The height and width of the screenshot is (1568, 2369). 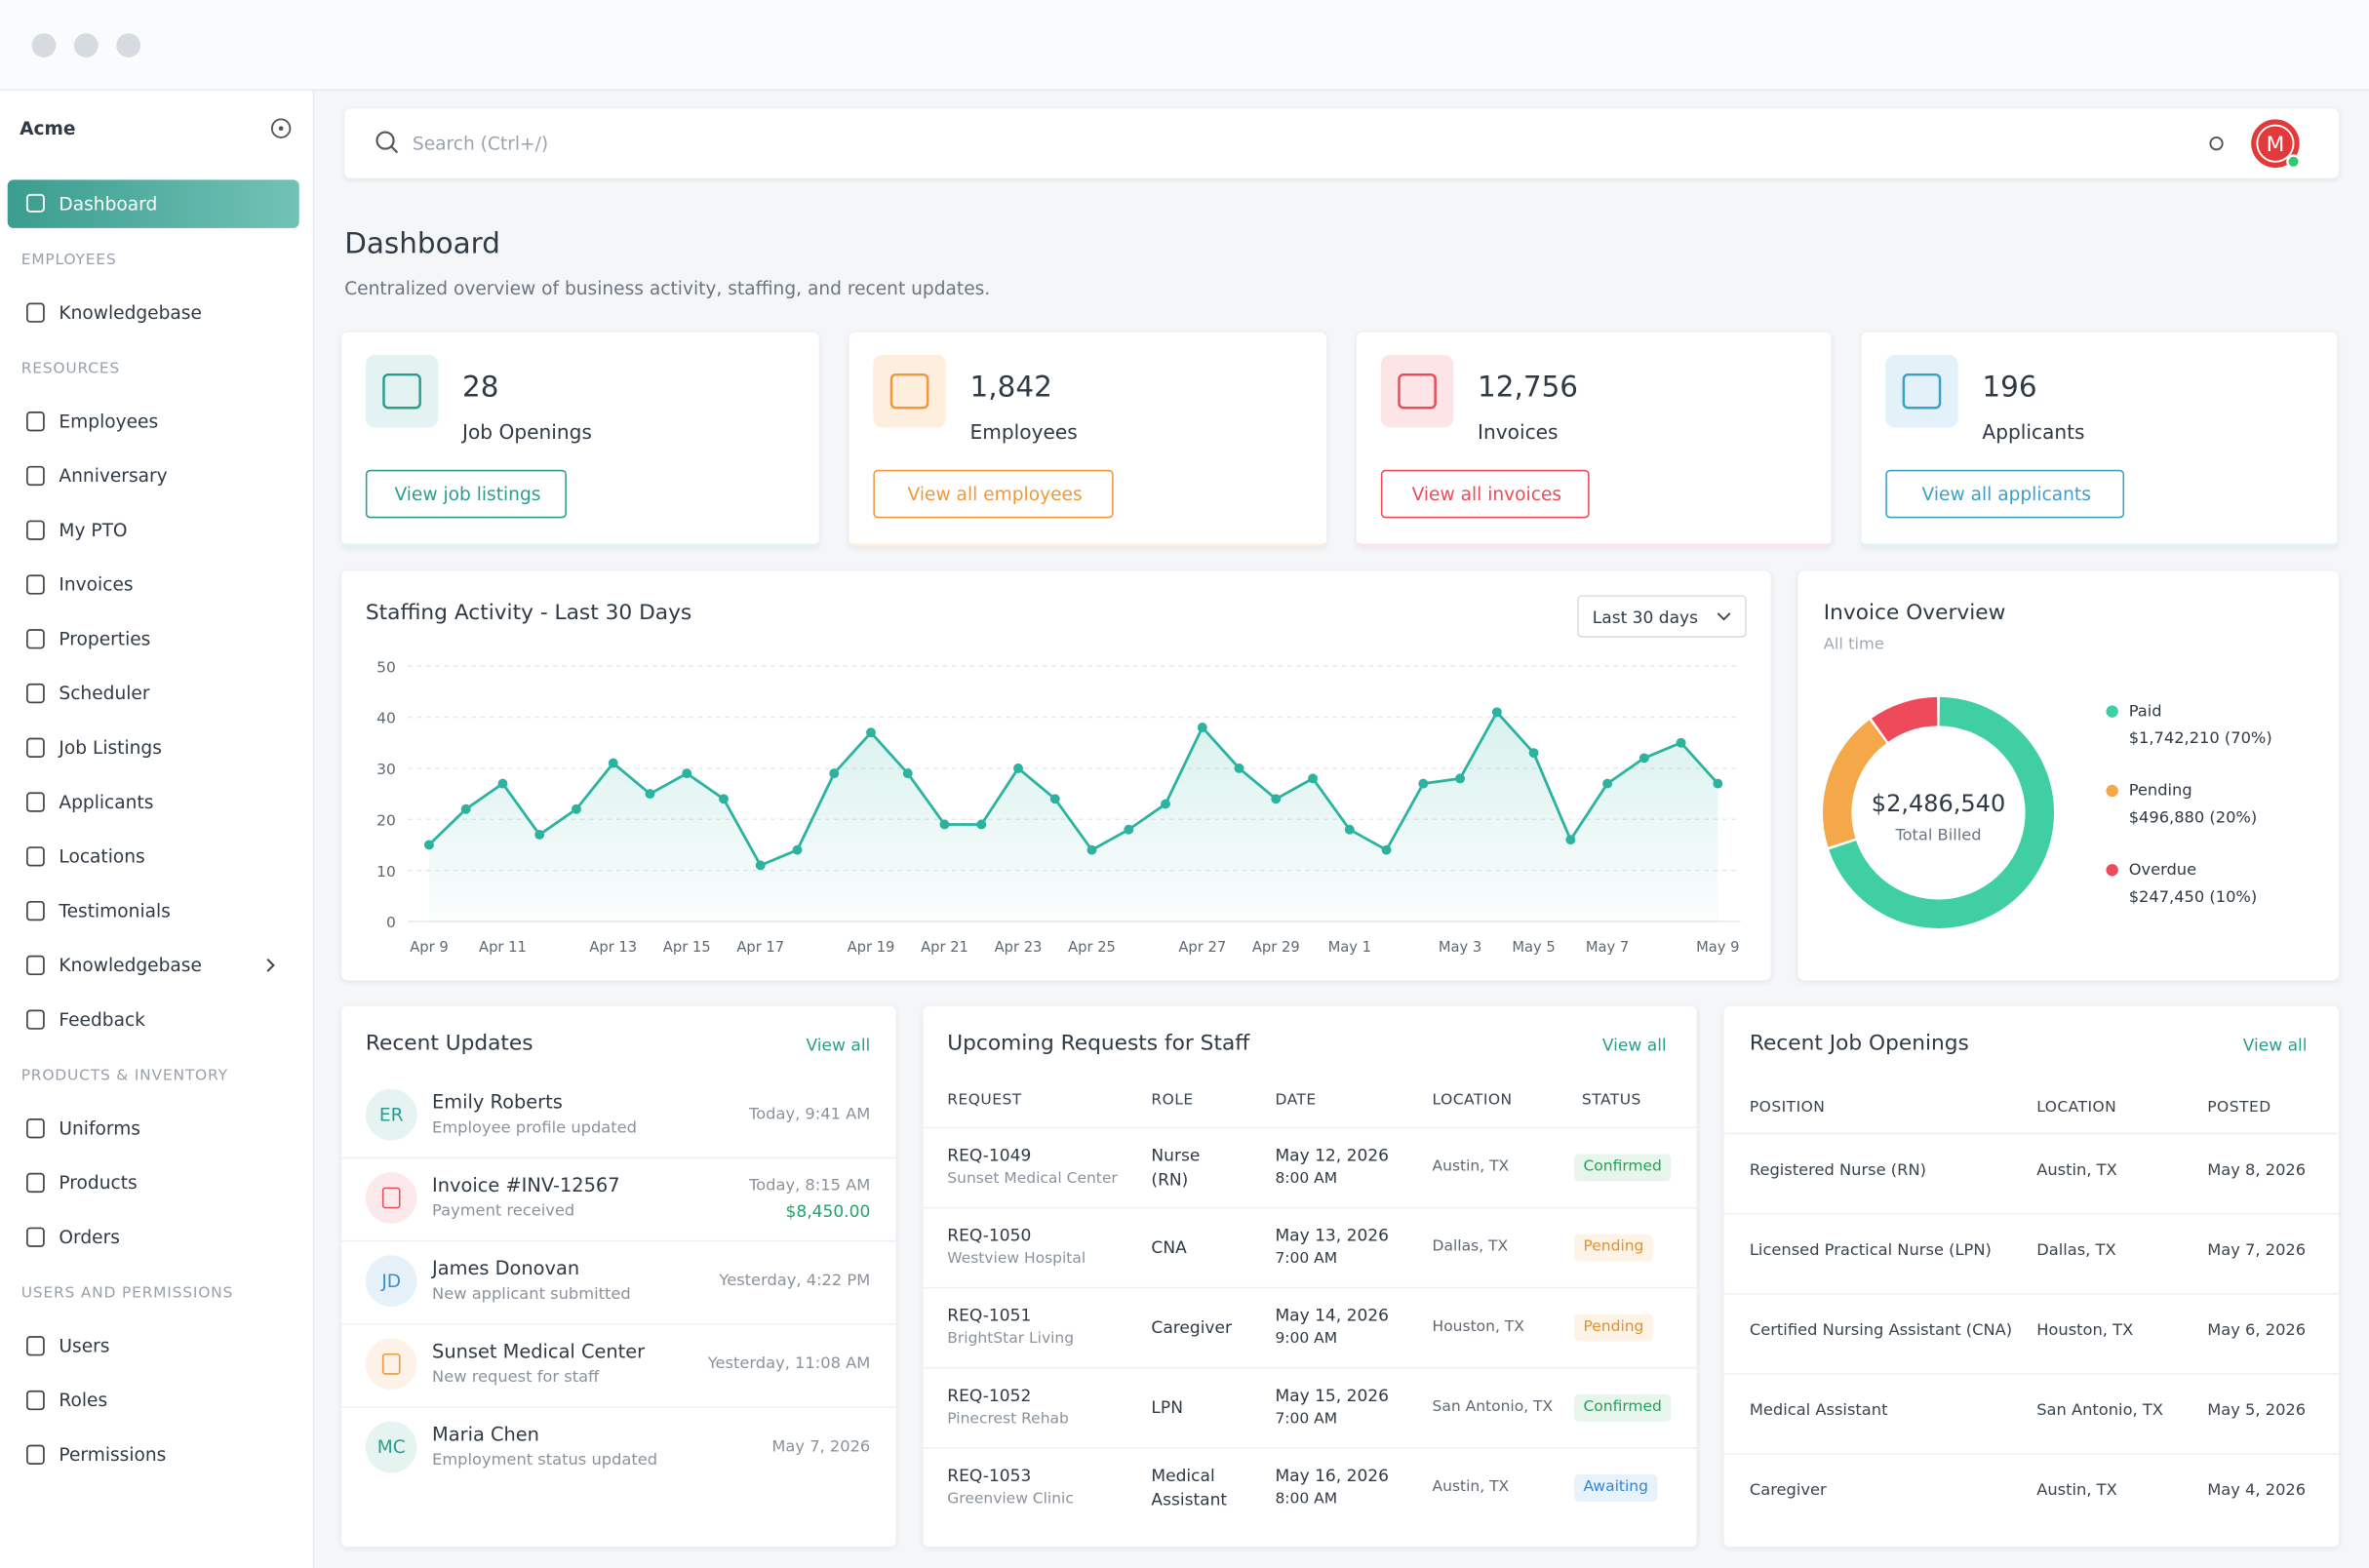 What do you see at coordinates (94, 530) in the screenshot?
I see `nav-item: My PTO` at bounding box center [94, 530].